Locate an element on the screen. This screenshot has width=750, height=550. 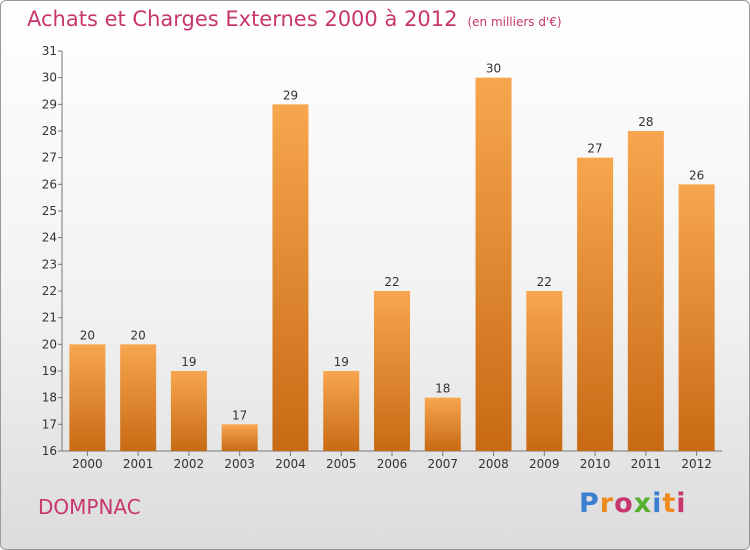
value-label-2004: 29 is located at coordinates (290, 95).